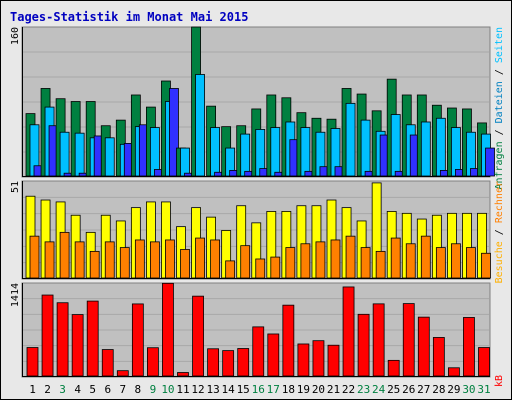 The width and height of the screenshot is (512, 400). What do you see at coordinates (182, 389) in the screenshot?
I see `day-label: 11` at bounding box center [182, 389].